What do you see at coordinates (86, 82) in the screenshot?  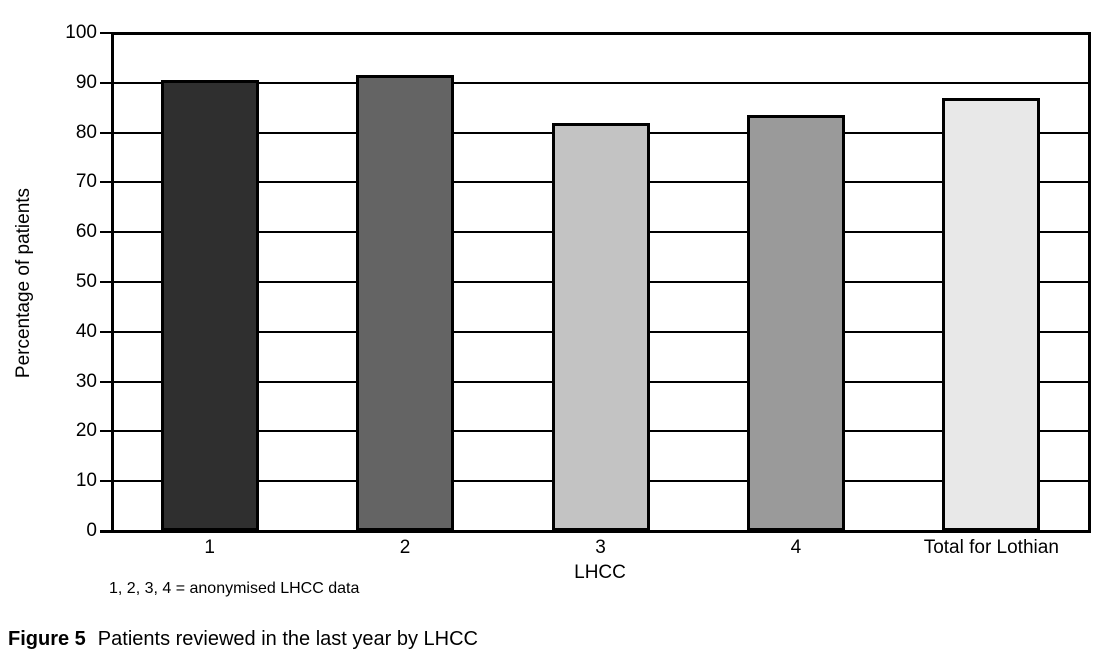 I see `y-tick-label: 90` at bounding box center [86, 82].